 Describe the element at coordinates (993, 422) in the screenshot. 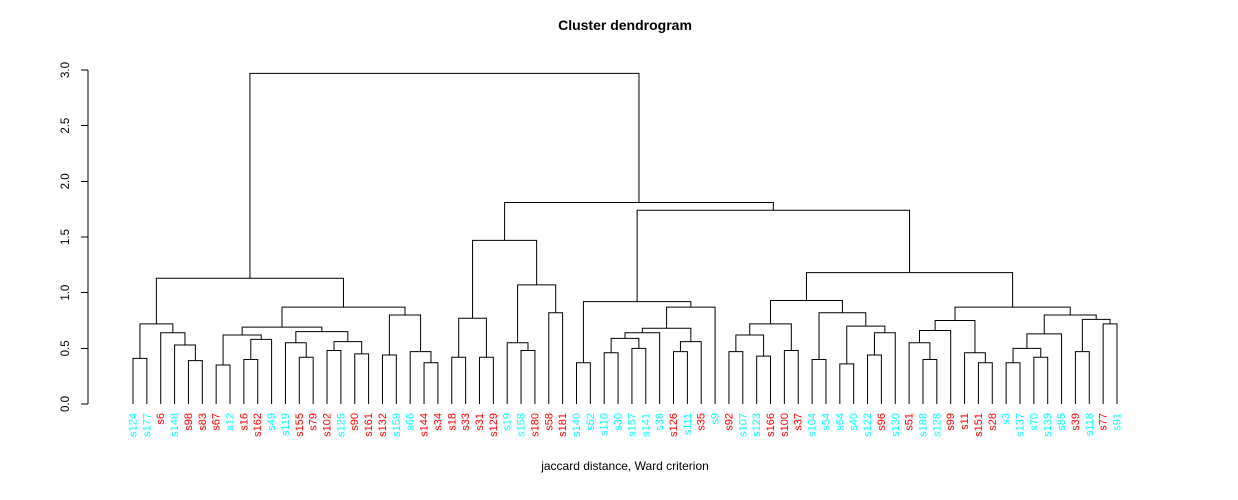

I see `leaf-label: s28` at that location.